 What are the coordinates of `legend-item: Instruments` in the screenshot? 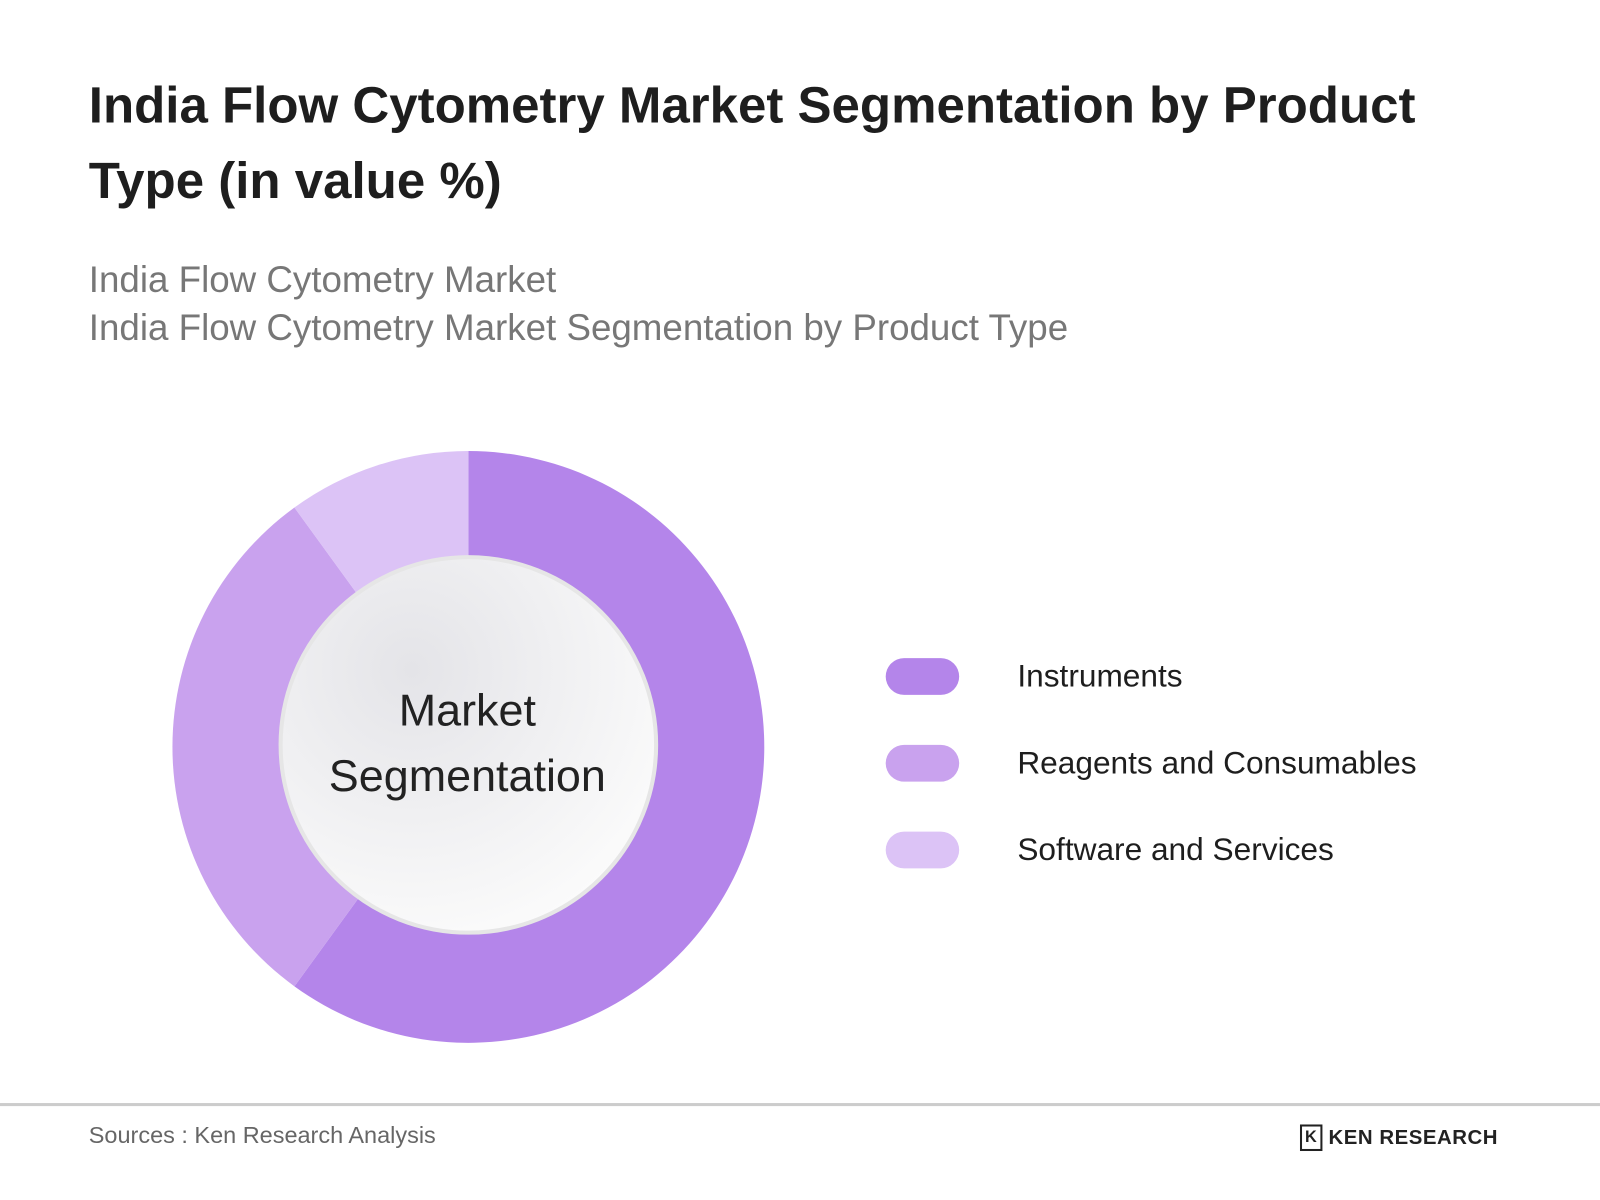 It's located at (1151, 676).